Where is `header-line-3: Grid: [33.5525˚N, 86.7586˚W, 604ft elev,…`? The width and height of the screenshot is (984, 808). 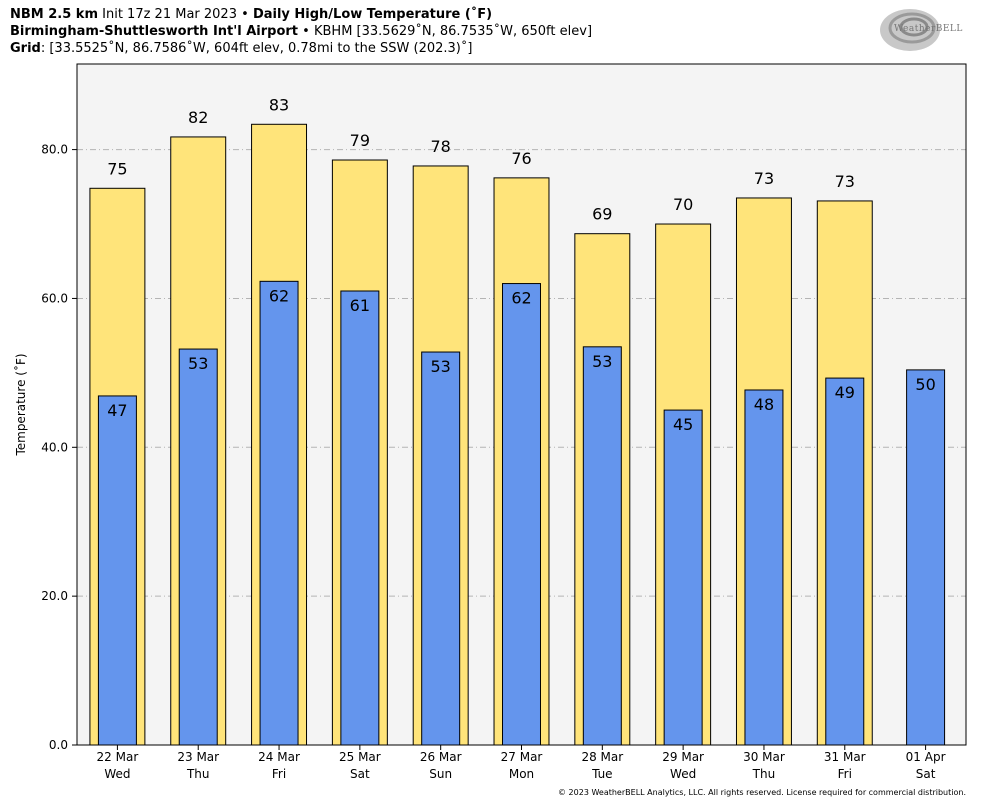
header-line-3: Grid: [33.5525˚N, 86.7586˚W, 604ft elev,… is located at coordinates (241, 48).